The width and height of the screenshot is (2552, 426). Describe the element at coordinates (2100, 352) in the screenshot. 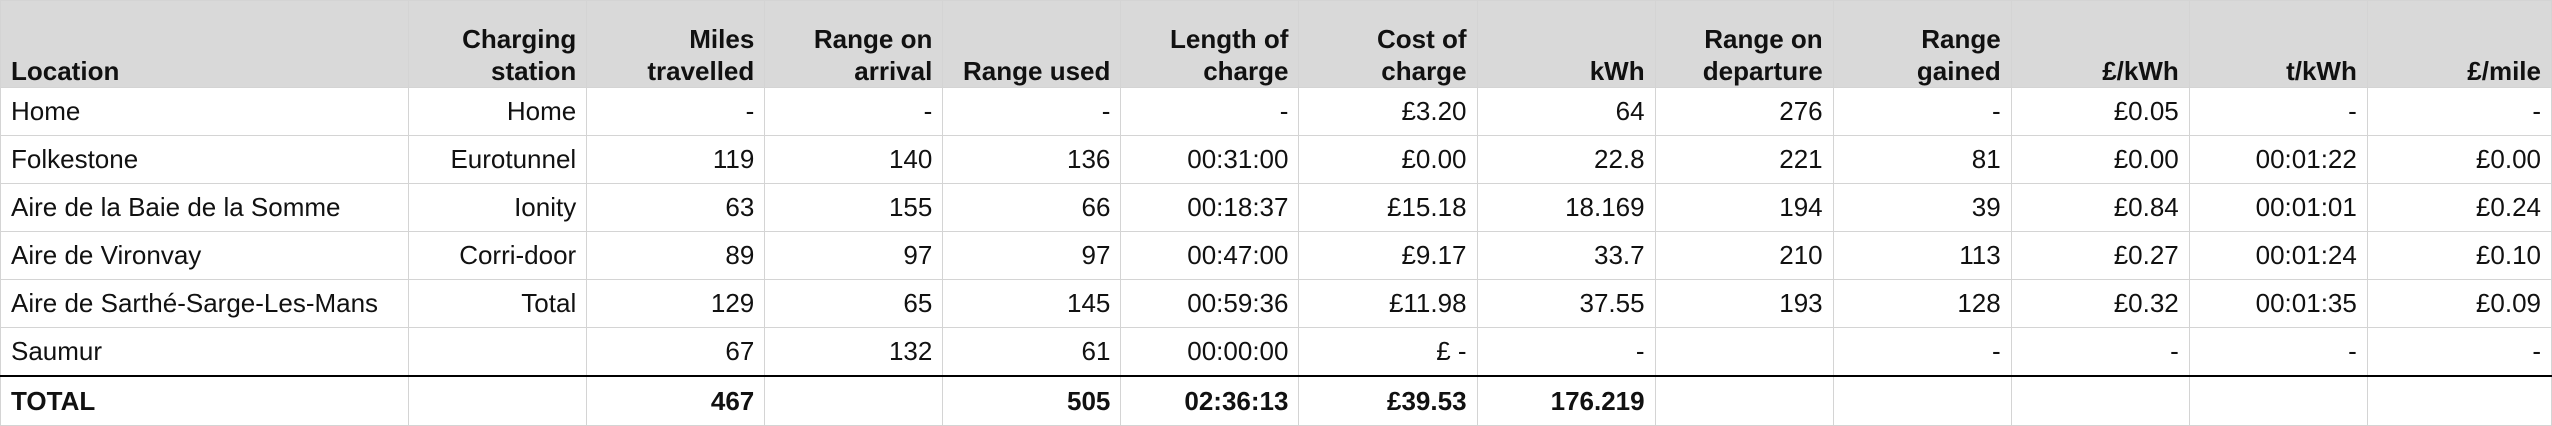

I see `cell-gbp-per-kwh: -` at that location.